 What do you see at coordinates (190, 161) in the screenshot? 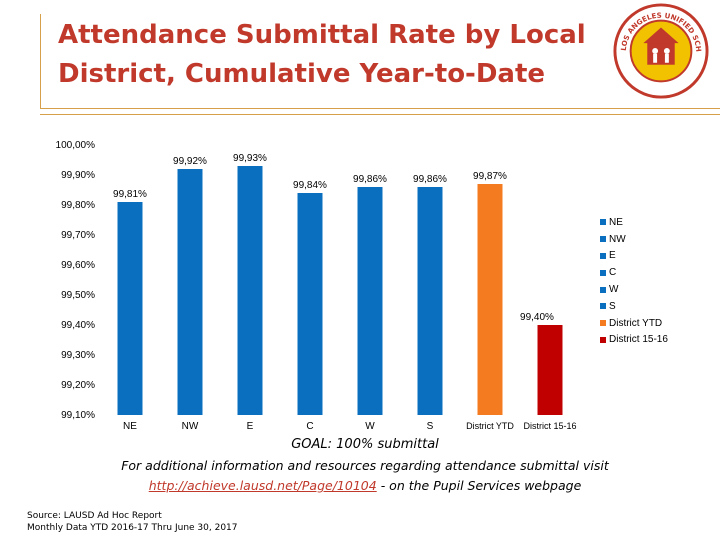
I see `data-label: 99,92%` at bounding box center [190, 161].